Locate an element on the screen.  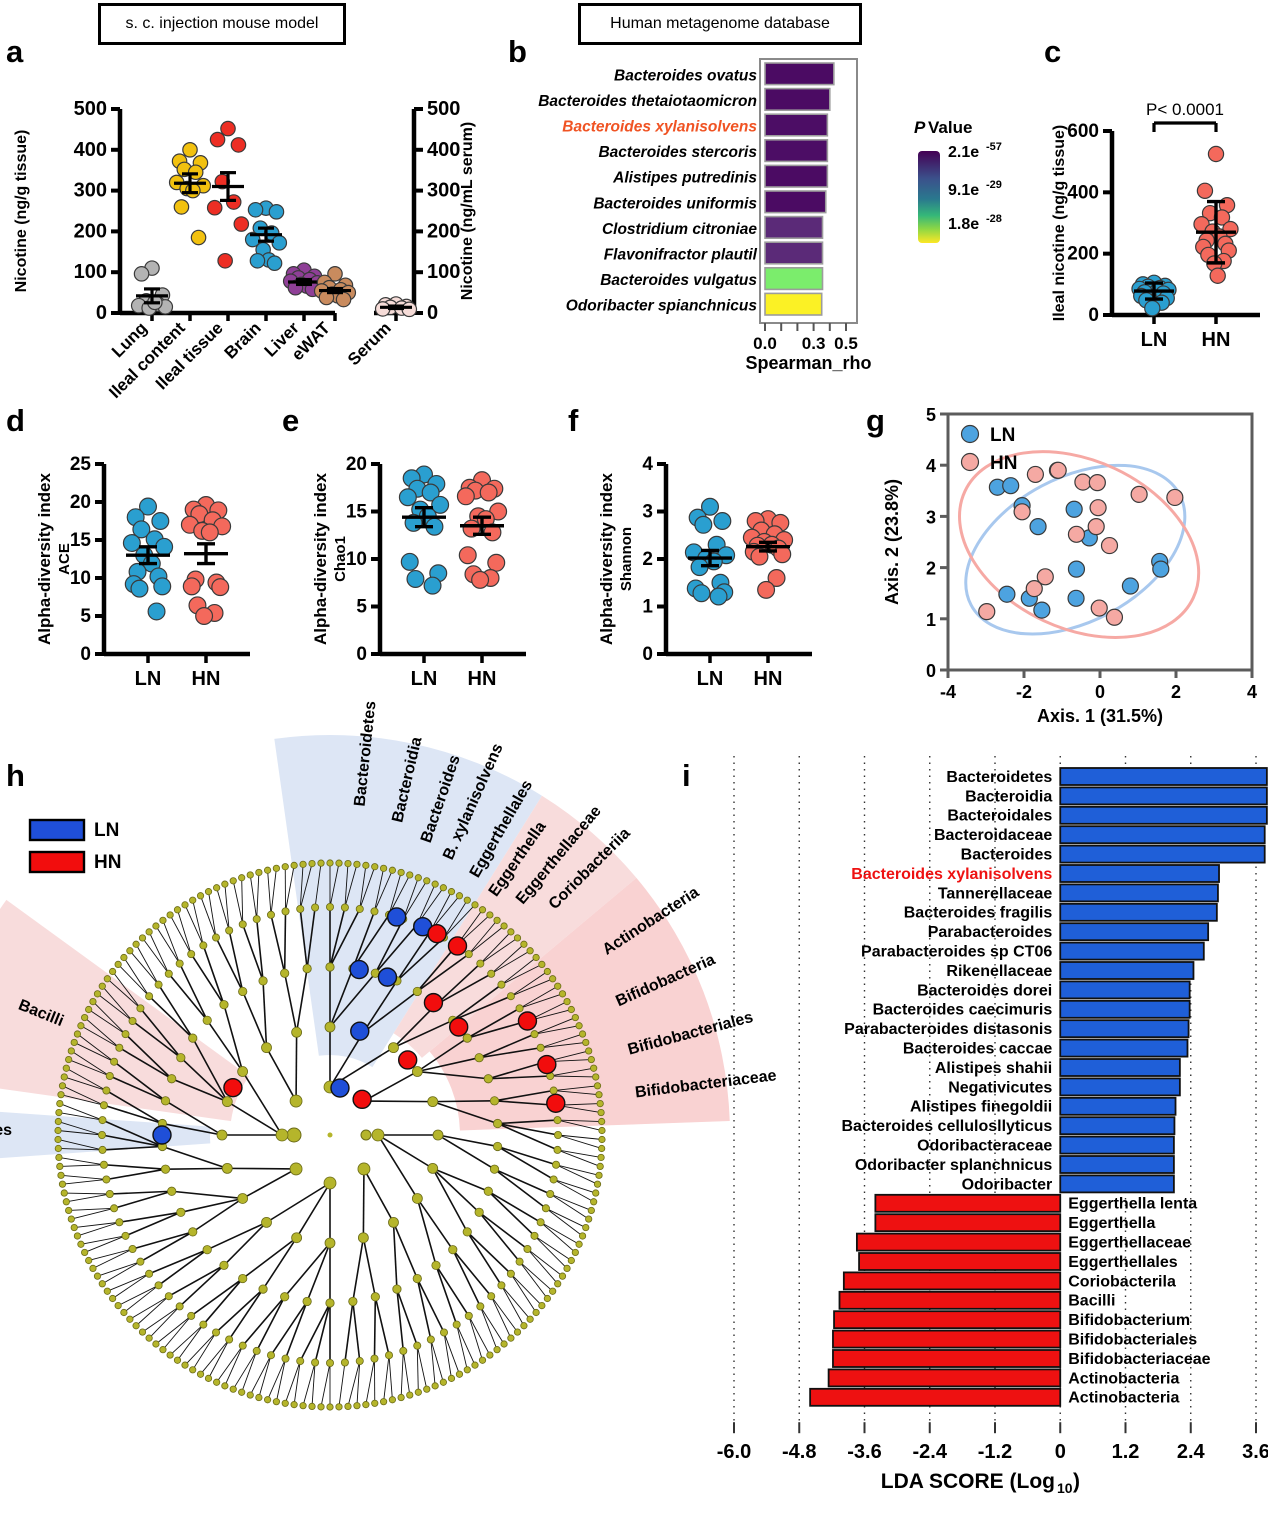
panel-b-legend-title-p: P is located at coordinates (920, 127).